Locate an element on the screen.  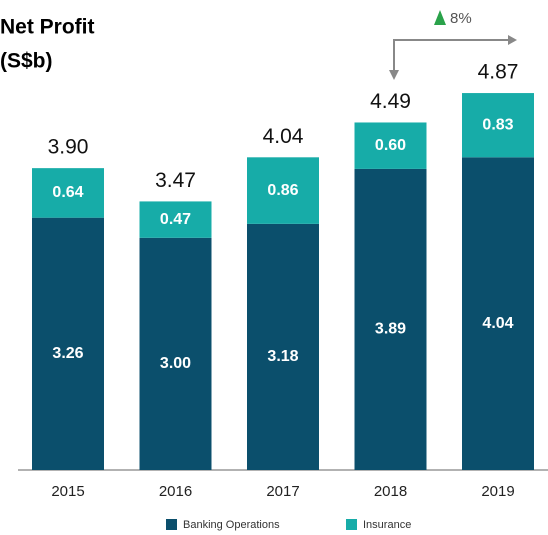
legend-label: Banking Operations is located at coordinates (231, 525).